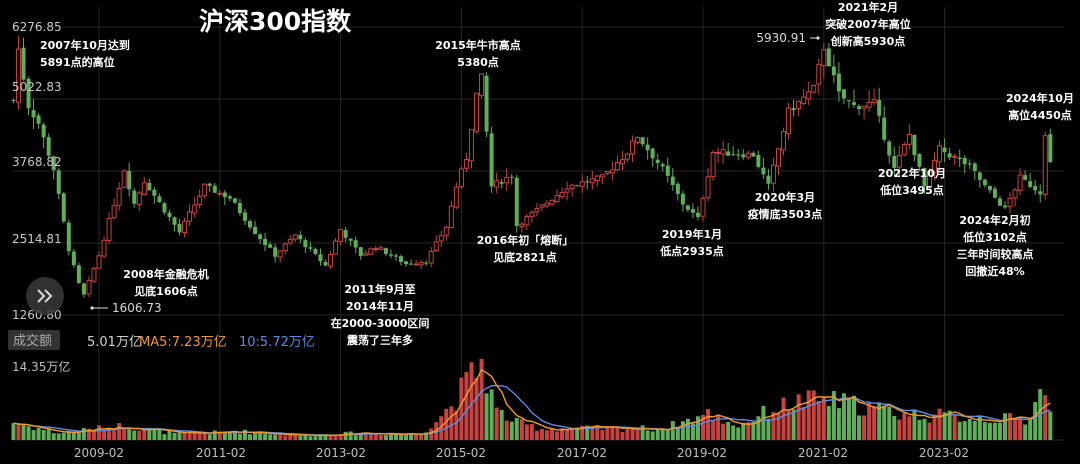 The height and width of the screenshot is (464, 1080). What do you see at coordinates (45, 296) in the screenshot?
I see `expand-button` at bounding box center [45, 296].